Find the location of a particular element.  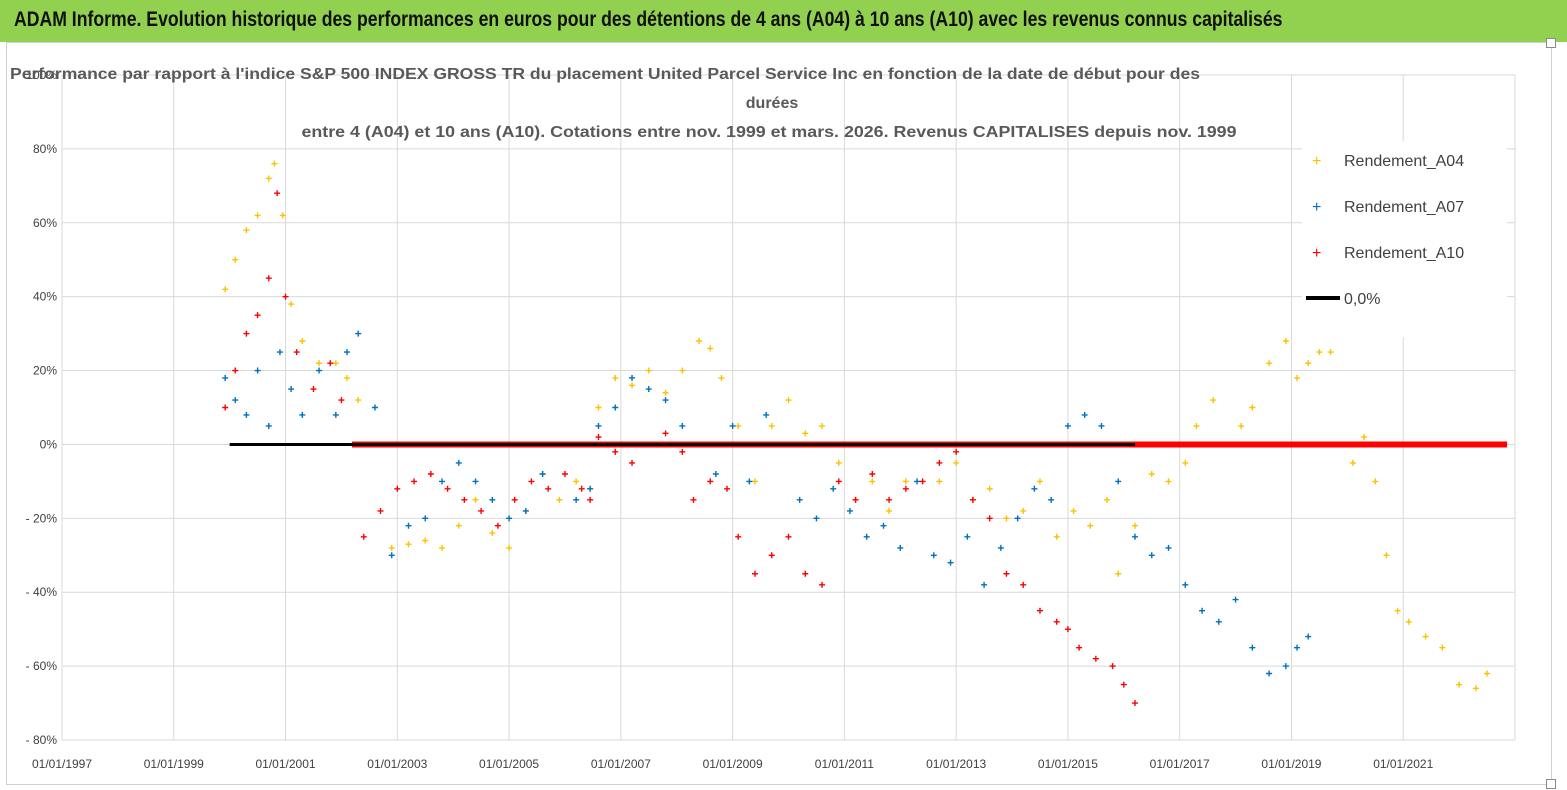

resize-handle-top-right is located at coordinates (1551, 43).